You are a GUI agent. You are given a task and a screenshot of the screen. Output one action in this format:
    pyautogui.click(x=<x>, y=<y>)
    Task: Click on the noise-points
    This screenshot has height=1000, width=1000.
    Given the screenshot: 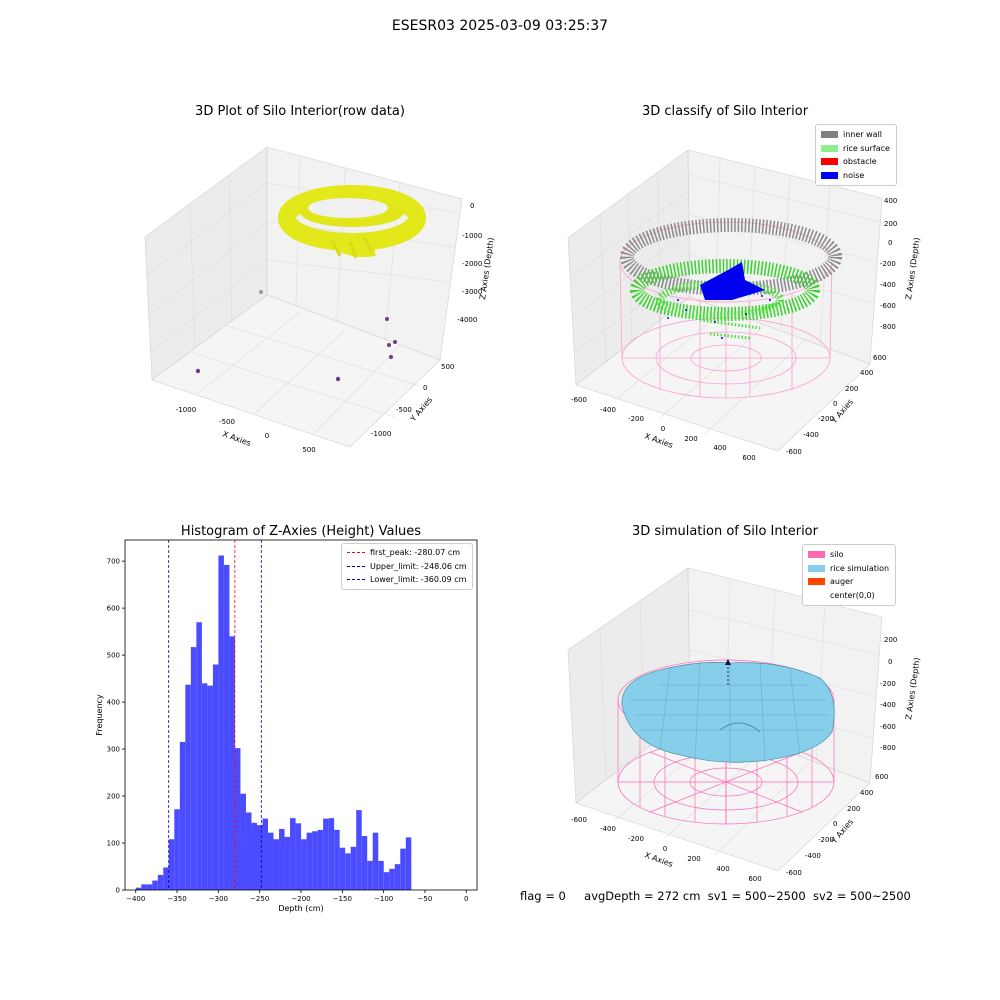 What is the action you would take?
    pyautogui.click(x=719, y=300)
    